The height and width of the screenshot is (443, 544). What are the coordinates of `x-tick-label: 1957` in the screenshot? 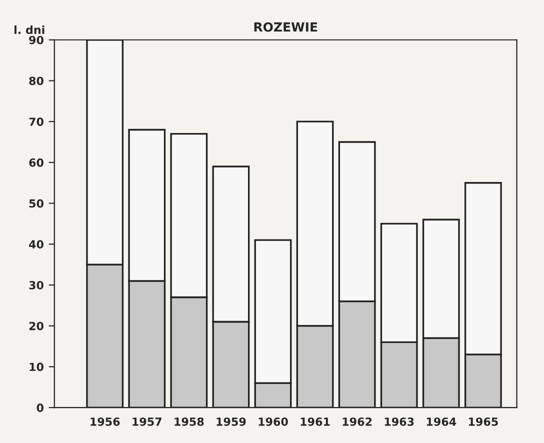 It's located at (147, 421).